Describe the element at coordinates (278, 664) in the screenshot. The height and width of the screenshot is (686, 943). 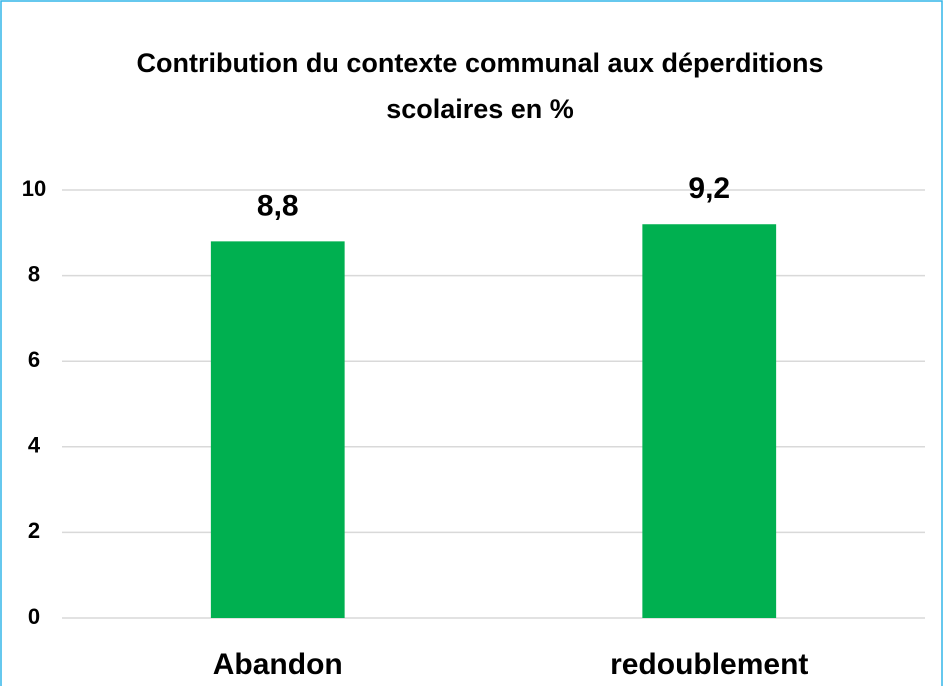
I see `x-tick-label: Abandon` at that location.